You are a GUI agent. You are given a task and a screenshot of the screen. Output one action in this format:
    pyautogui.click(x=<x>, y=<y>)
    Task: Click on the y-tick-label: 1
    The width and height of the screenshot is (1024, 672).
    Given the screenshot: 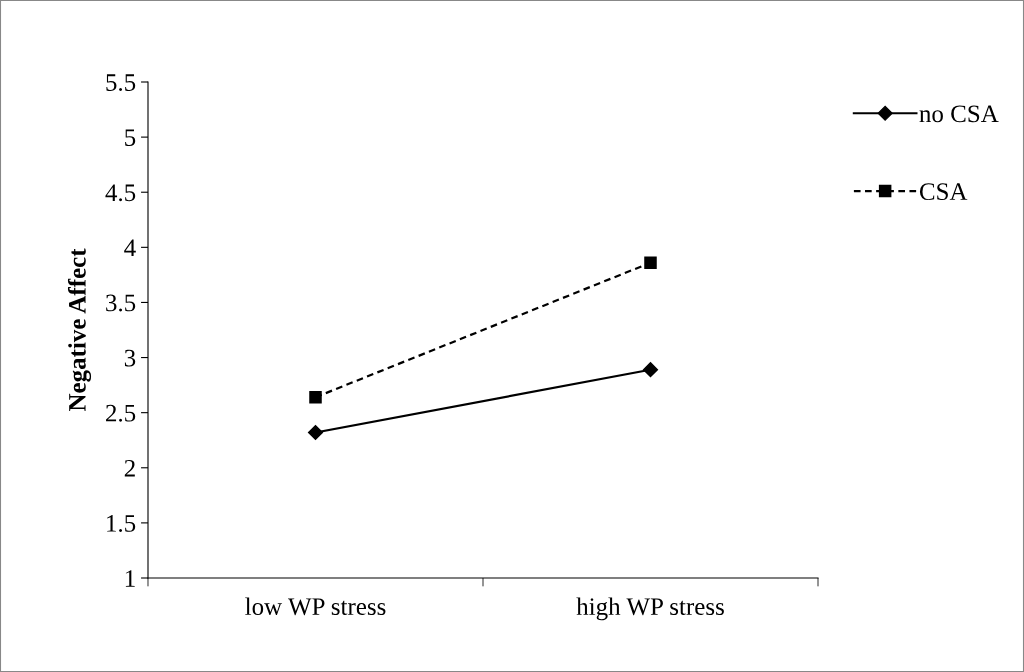 What is the action you would take?
    pyautogui.click(x=130, y=578)
    